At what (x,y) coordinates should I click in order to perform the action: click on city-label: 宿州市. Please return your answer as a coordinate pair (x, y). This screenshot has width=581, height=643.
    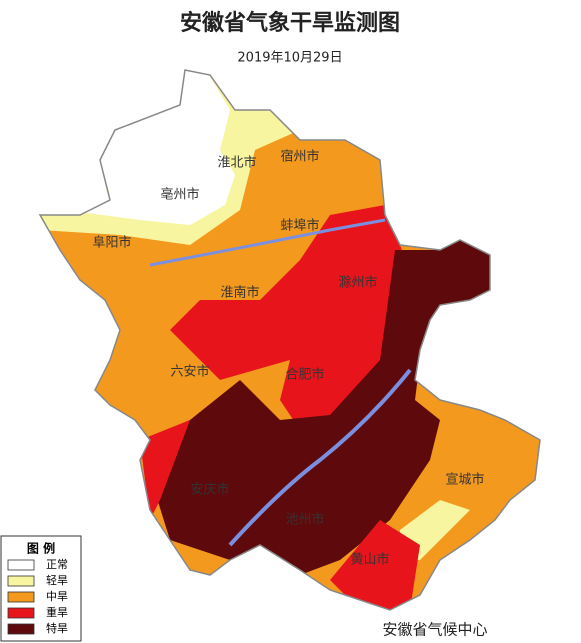
    Looking at the image, I should click on (299, 157).